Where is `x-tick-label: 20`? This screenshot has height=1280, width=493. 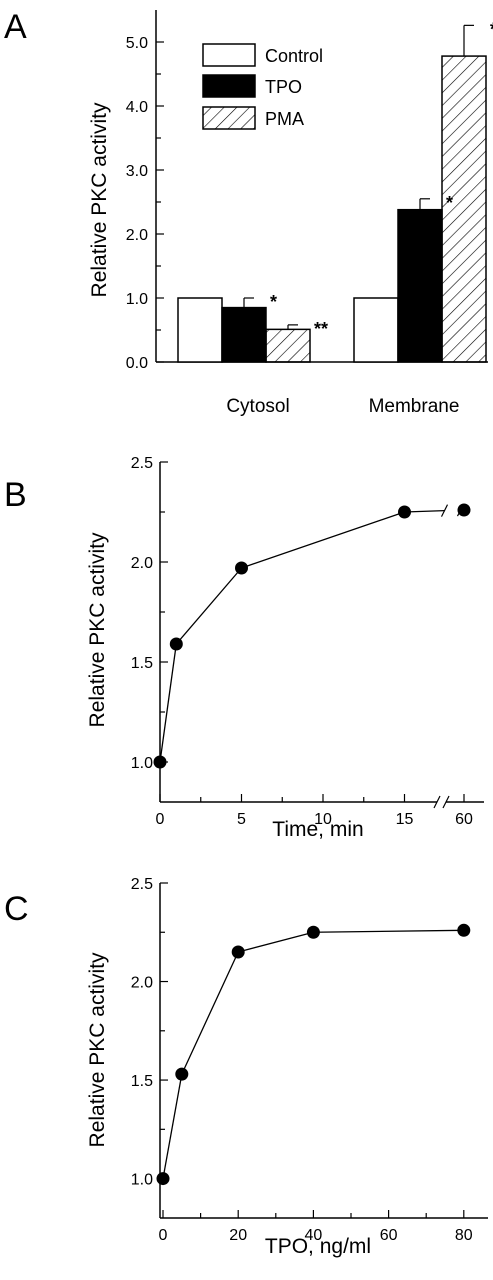 x-tick-label: 20 is located at coordinates (238, 1235).